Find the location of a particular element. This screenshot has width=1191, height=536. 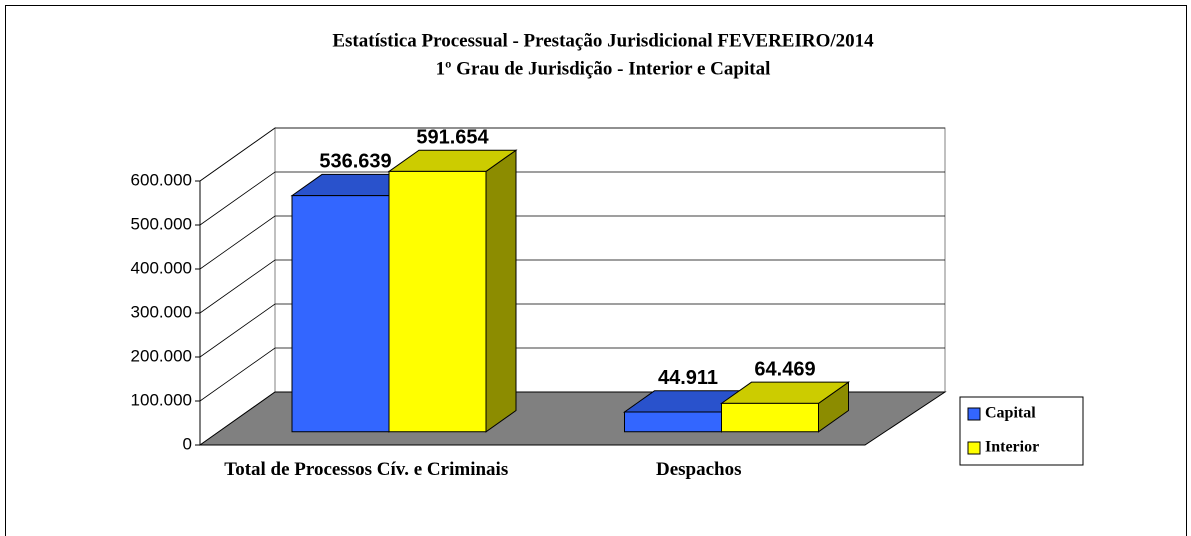

x-tick-label: Despachos is located at coordinates (698, 469).